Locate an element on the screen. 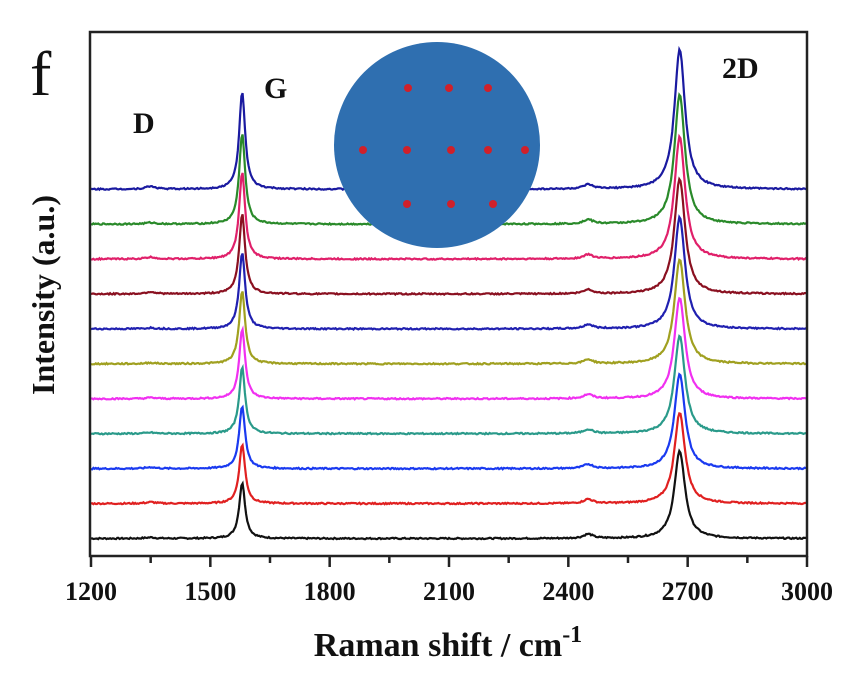  x-tick-label: 3000 is located at coordinates (807, 591).